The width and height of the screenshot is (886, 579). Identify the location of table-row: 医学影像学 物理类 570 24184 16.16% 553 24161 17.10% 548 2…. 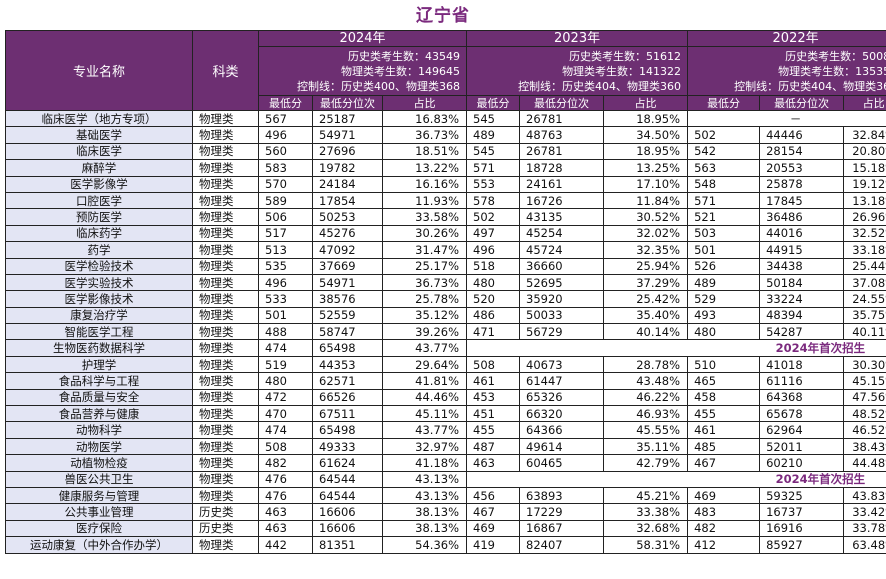
(445, 184).